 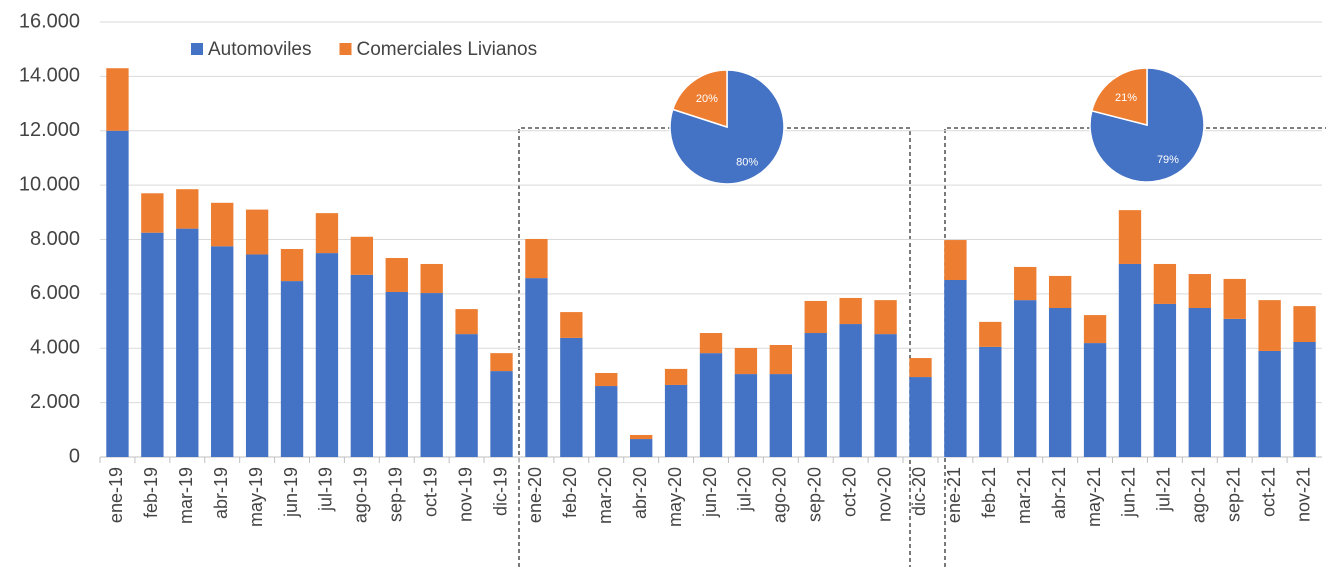 What do you see at coordinates (221, 493) in the screenshot?
I see `x-tick-label: abr-19` at bounding box center [221, 493].